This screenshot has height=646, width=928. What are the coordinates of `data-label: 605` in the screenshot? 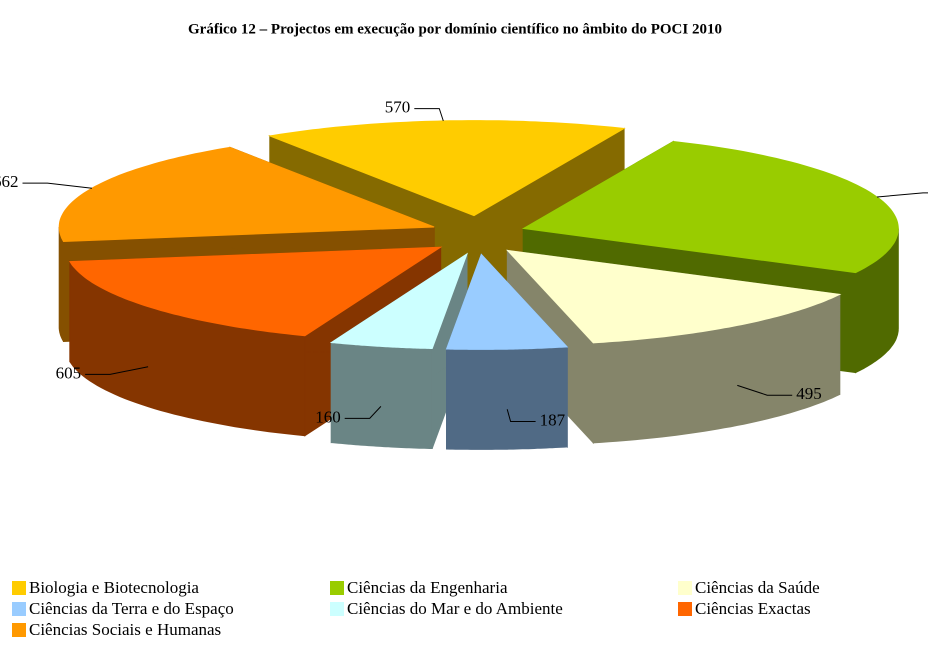 It's located at (69, 372).